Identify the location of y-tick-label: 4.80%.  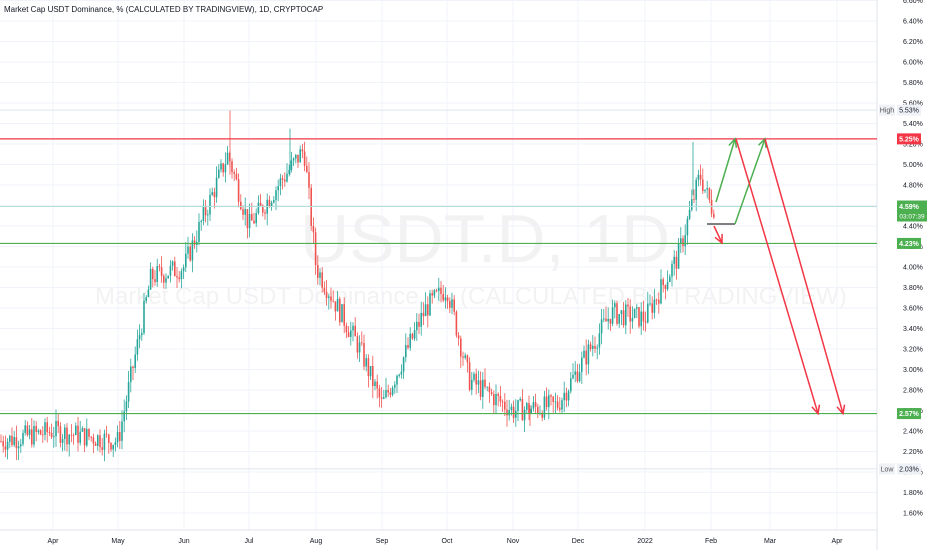
(913, 186).